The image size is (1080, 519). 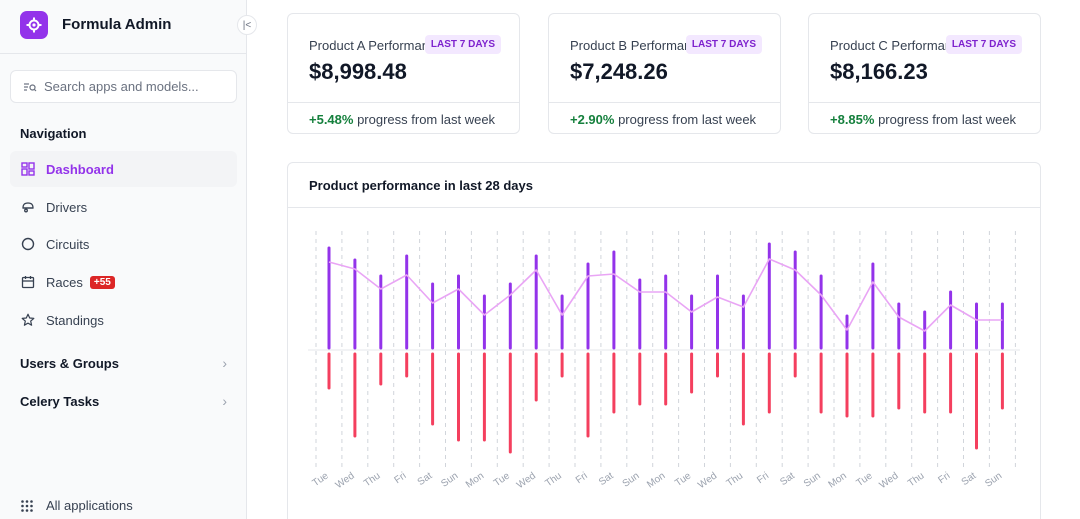 What do you see at coordinates (28, 207) in the screenshot?
I see `steering-icon` at bounding box center [28, 207].